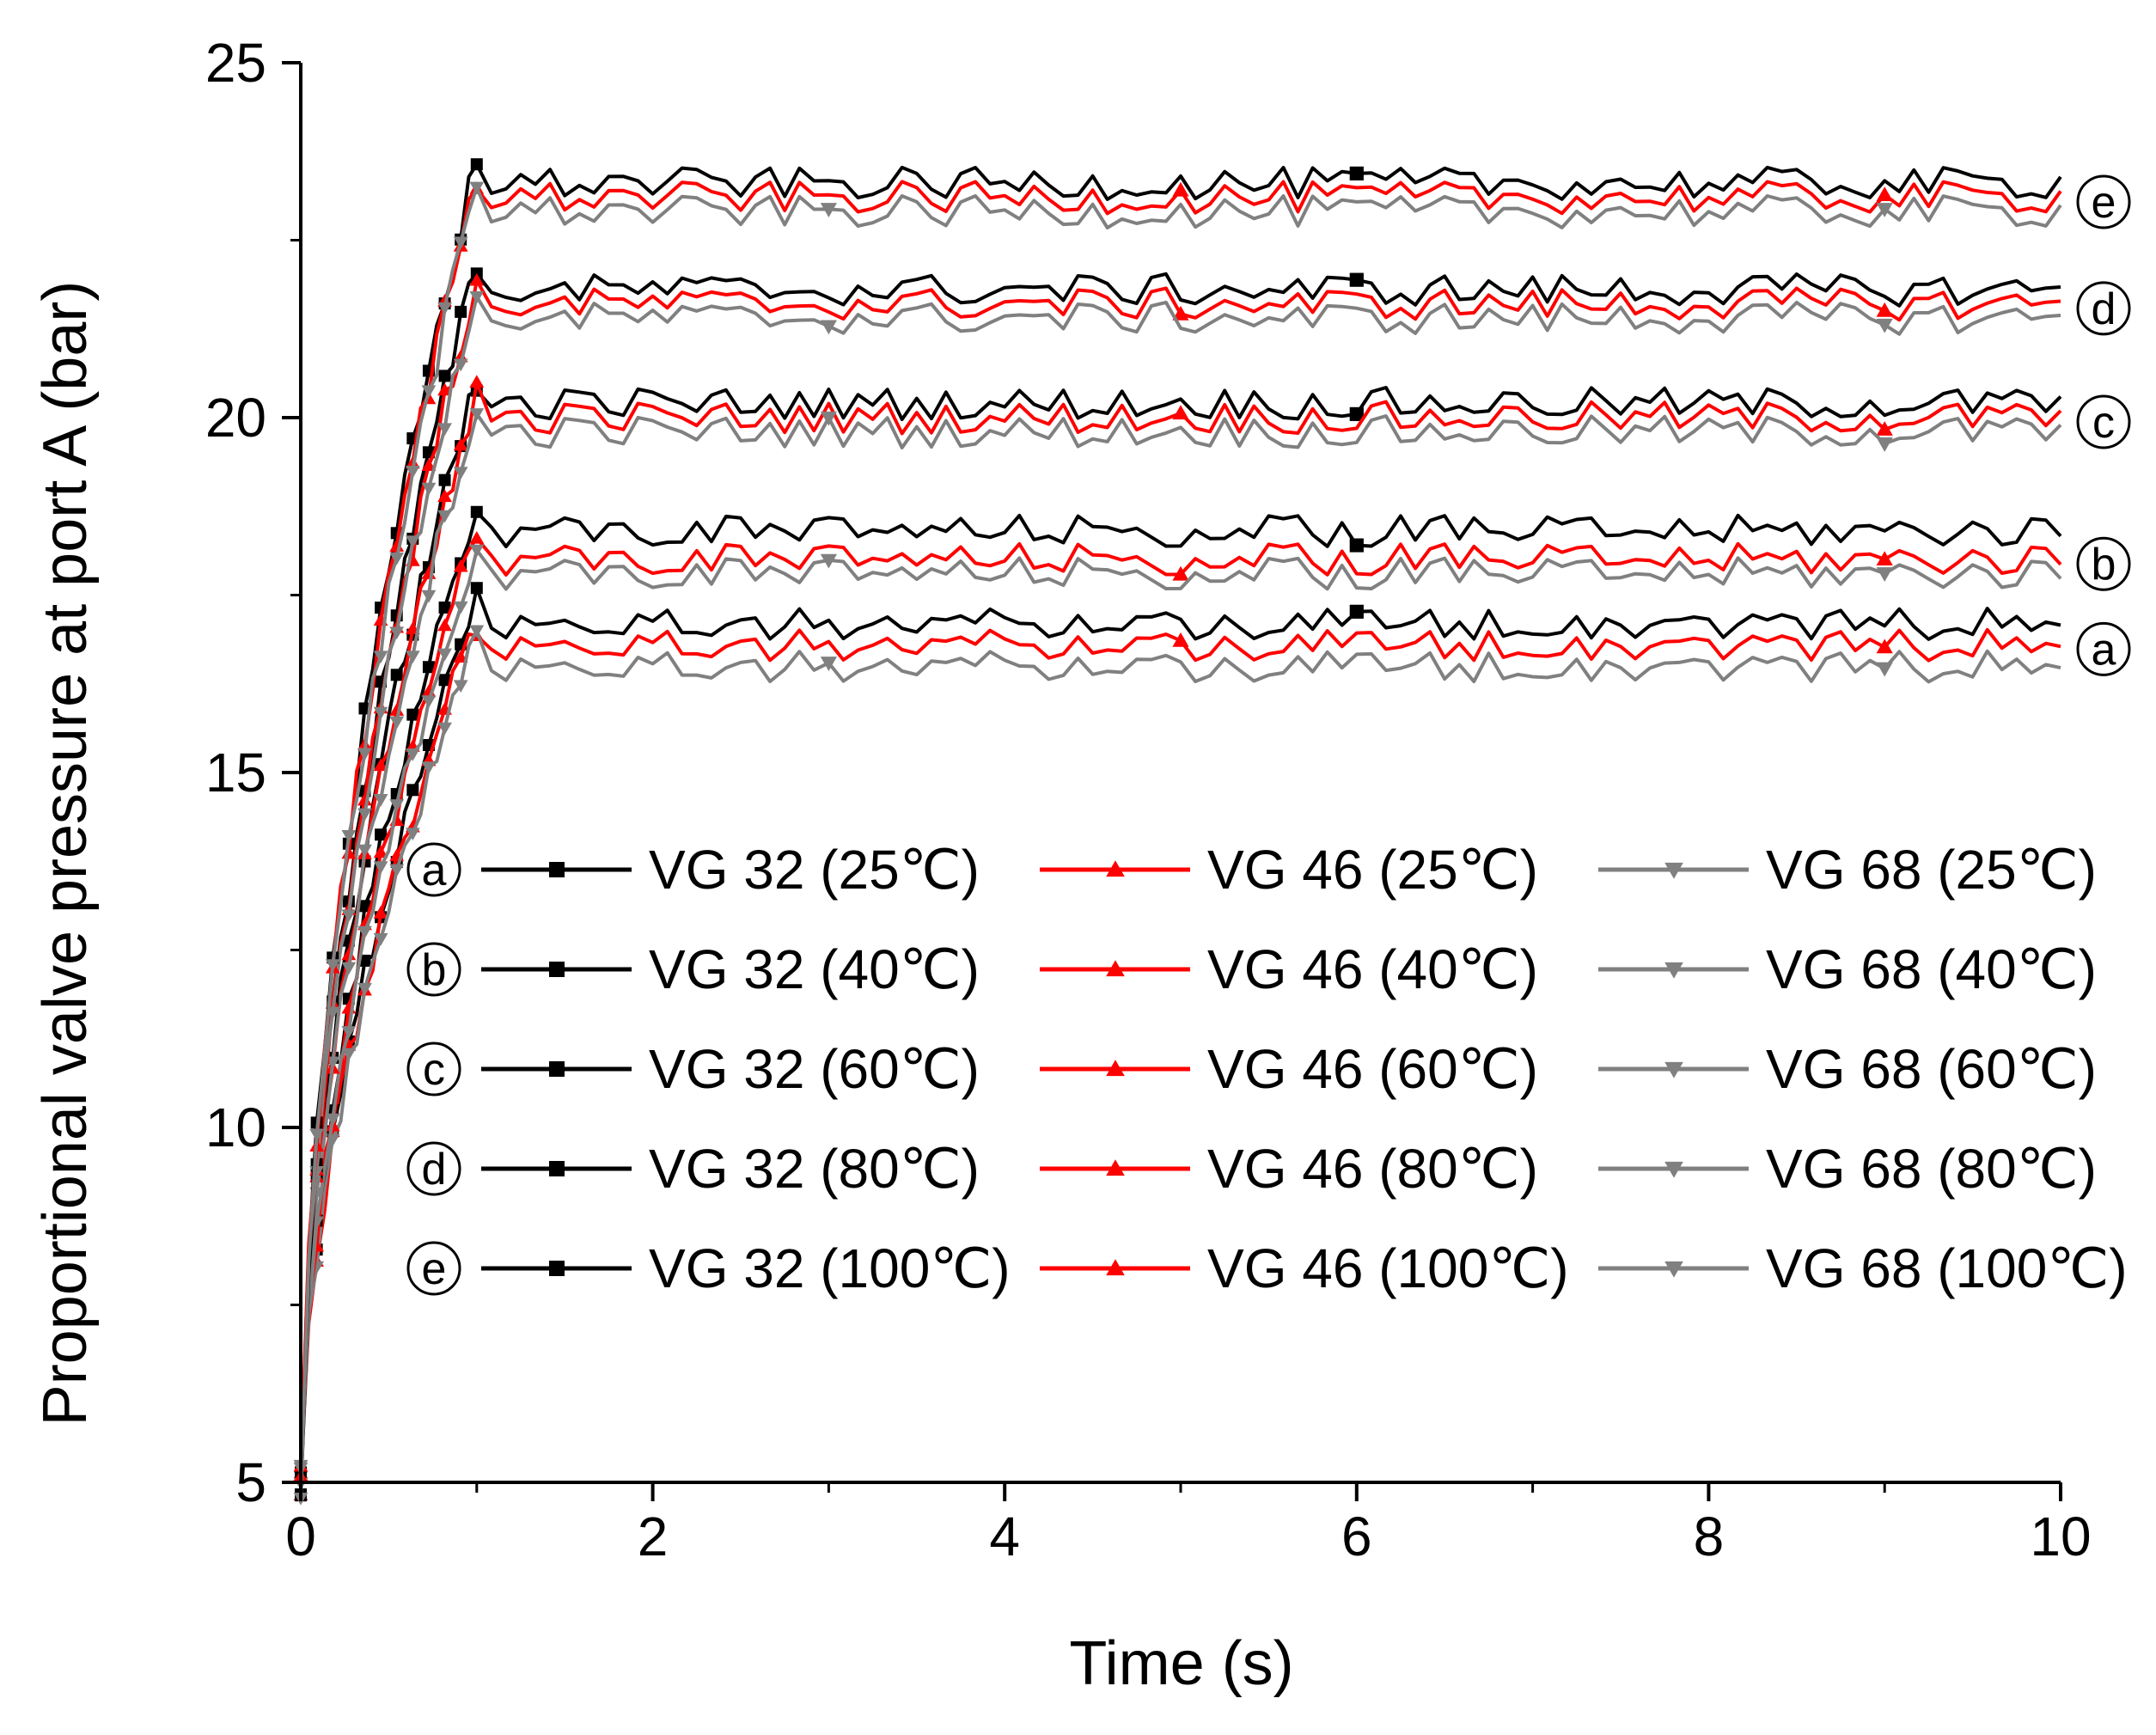  What do you see at coordinates (235, 63) in the screenshot?
I see `y-tick-label: 25` at bounding box center [235, 63].